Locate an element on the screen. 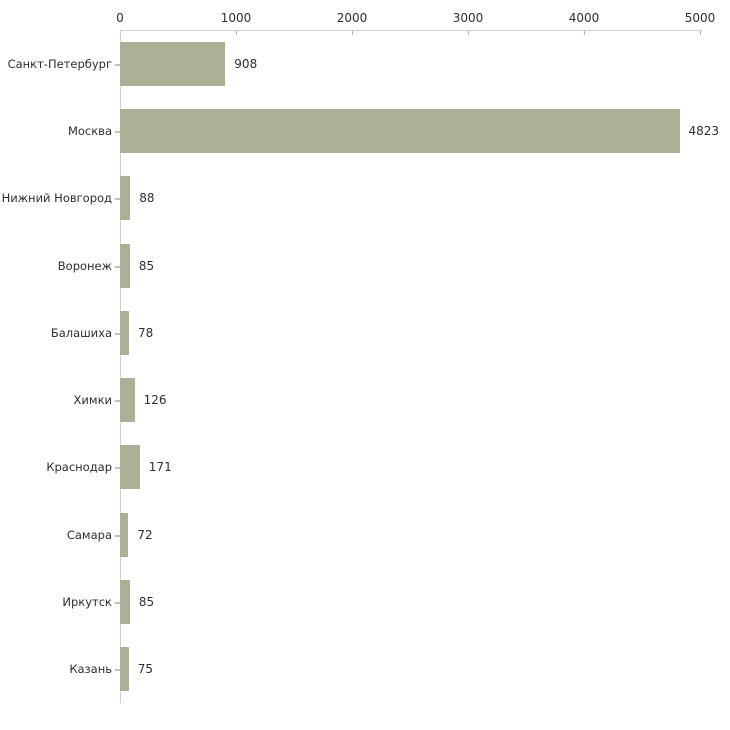 Image resolution: width=730 pixels, height=730 pixels. bar-row: Воронеж 85 is located at coordinates (379, 265).